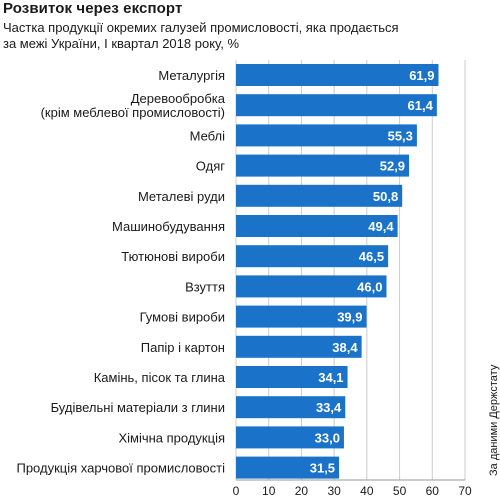 This screenshot has height=499, width=500. I want to click on x-tick-label-0: 0, so click(236, 491).